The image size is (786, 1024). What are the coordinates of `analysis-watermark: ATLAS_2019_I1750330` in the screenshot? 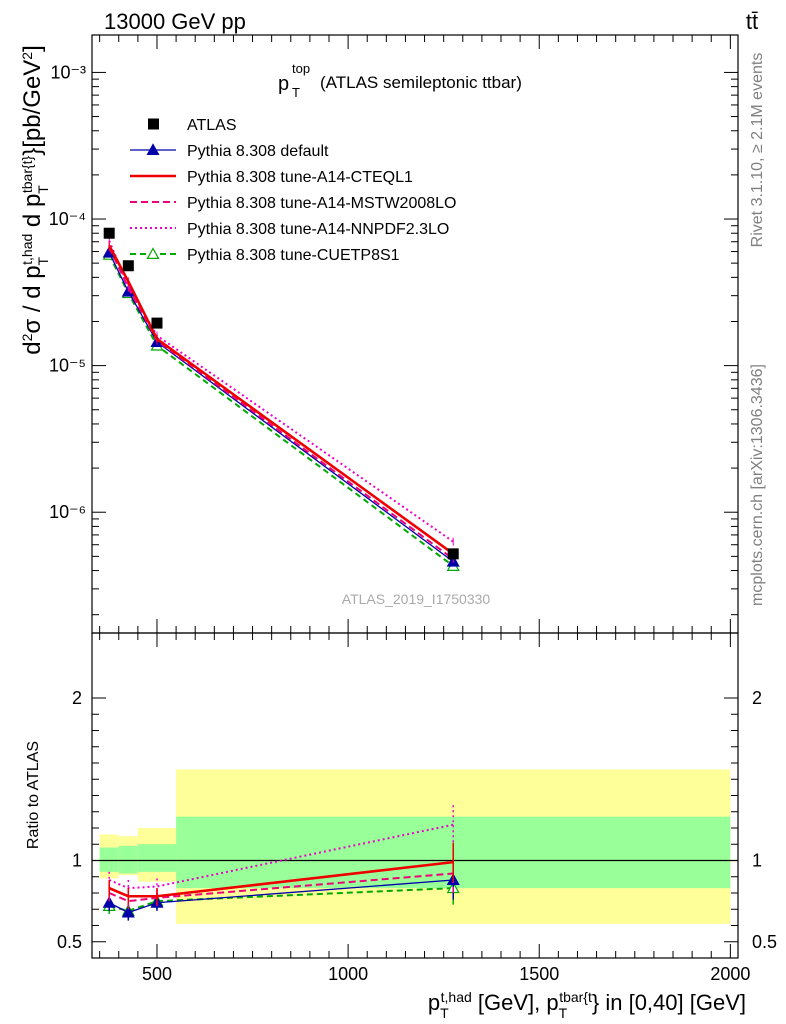 It's located at (416, 599).